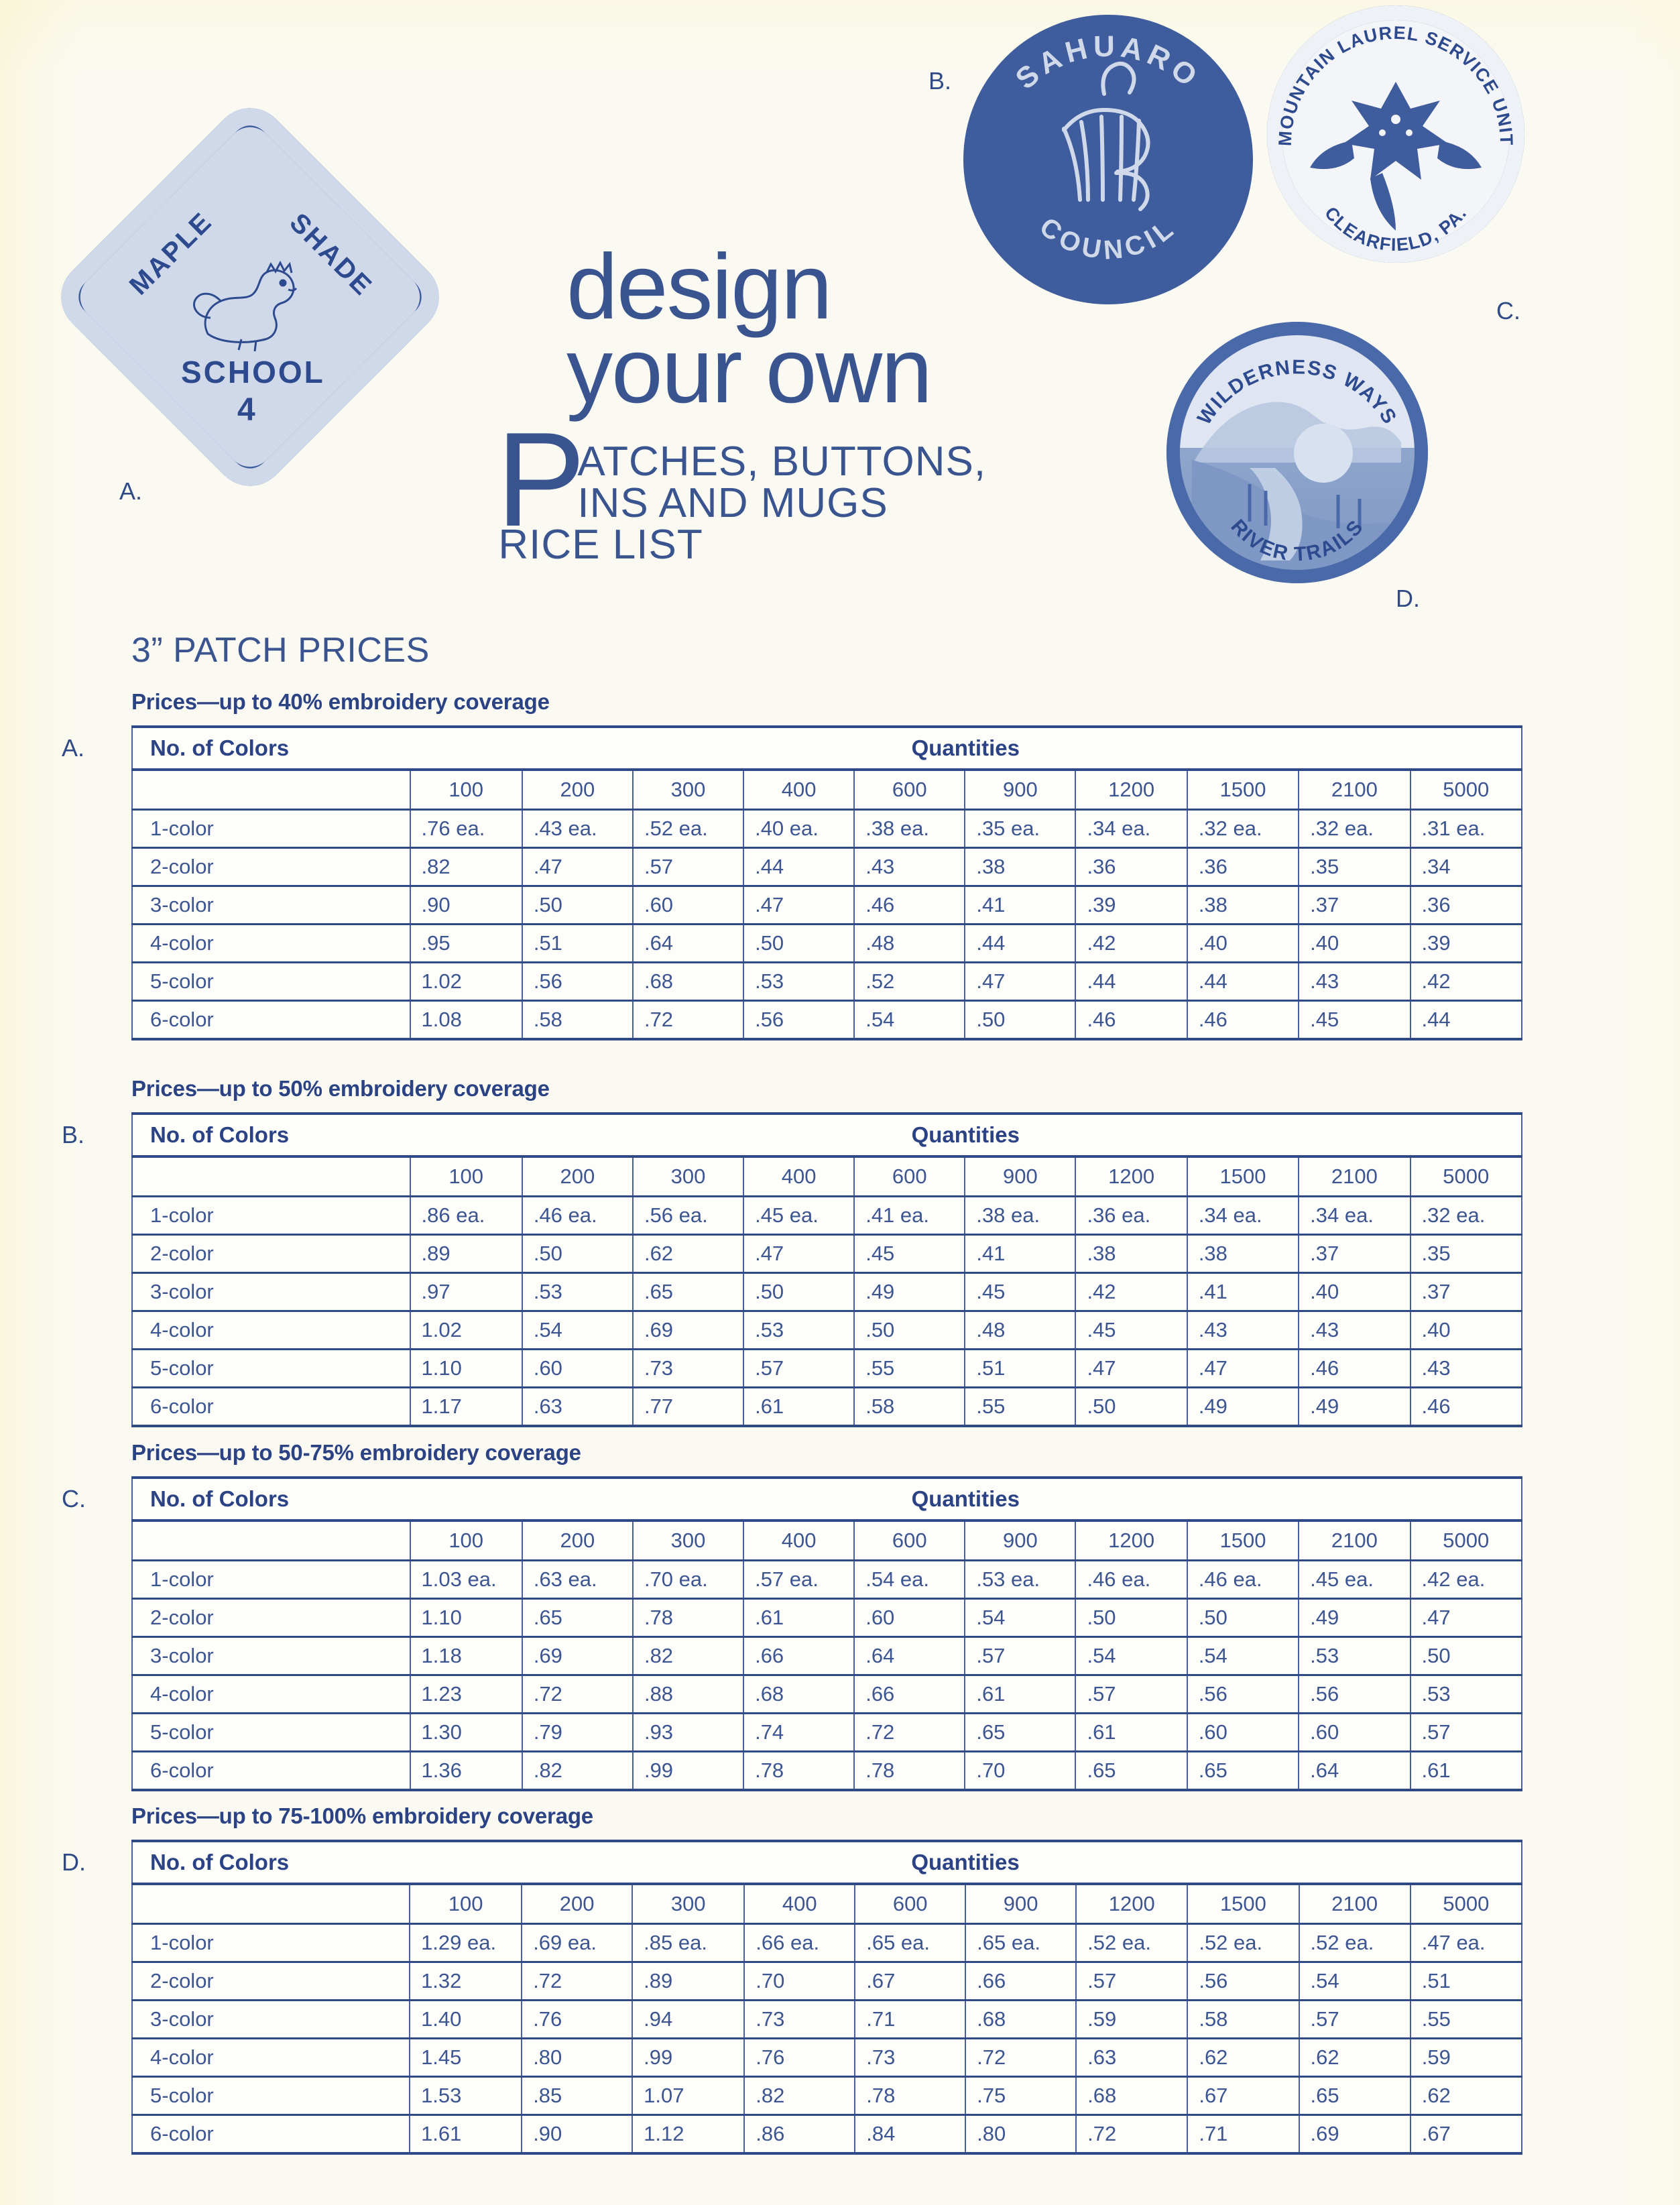 The image size is (1680, 2205). I want to click on price-cell: 1.29 ea., so click(466, 1943).